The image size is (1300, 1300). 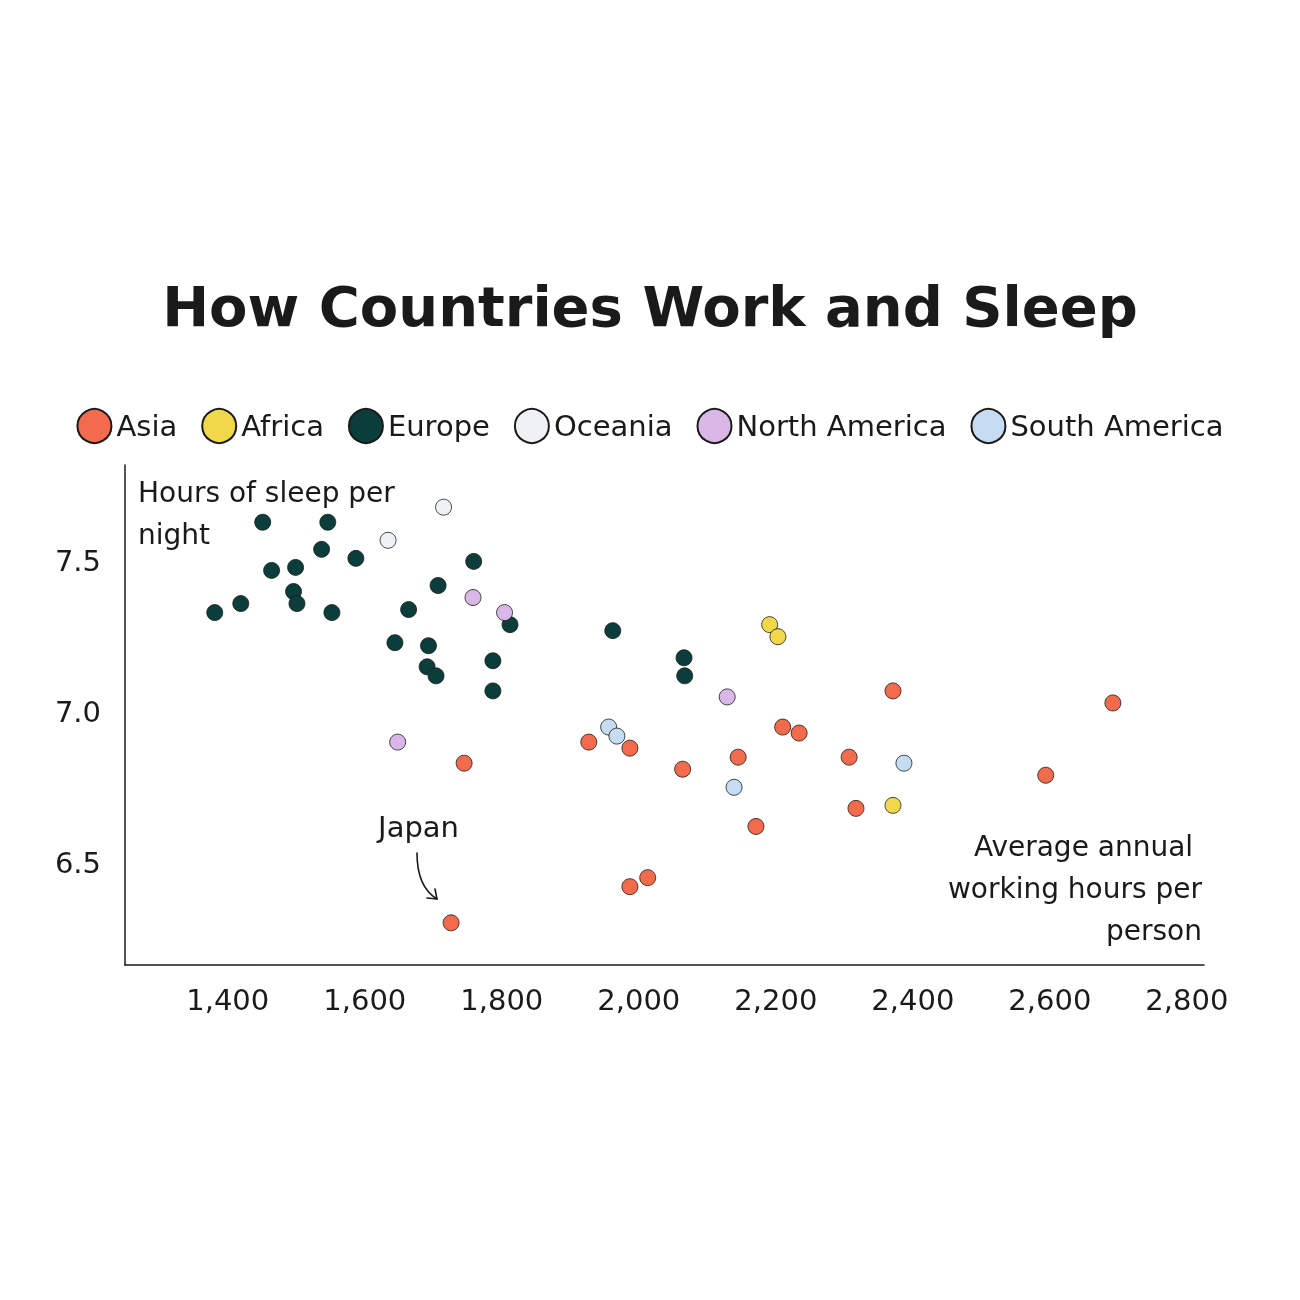 What do you see at coordinates (282, 426) in the screenshot?
I see `legend-label: Africa` at bounding box center [282, 426].